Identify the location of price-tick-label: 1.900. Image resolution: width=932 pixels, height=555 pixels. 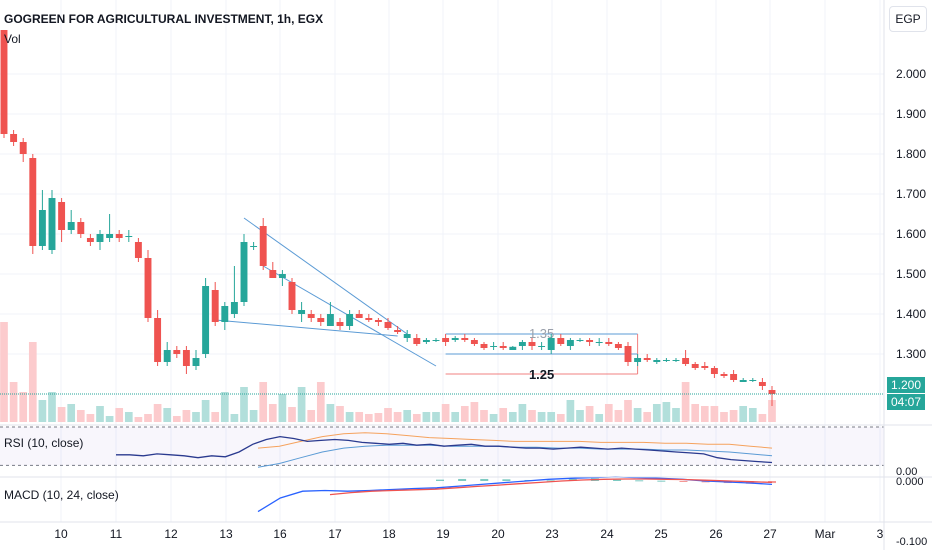
(911, 114).